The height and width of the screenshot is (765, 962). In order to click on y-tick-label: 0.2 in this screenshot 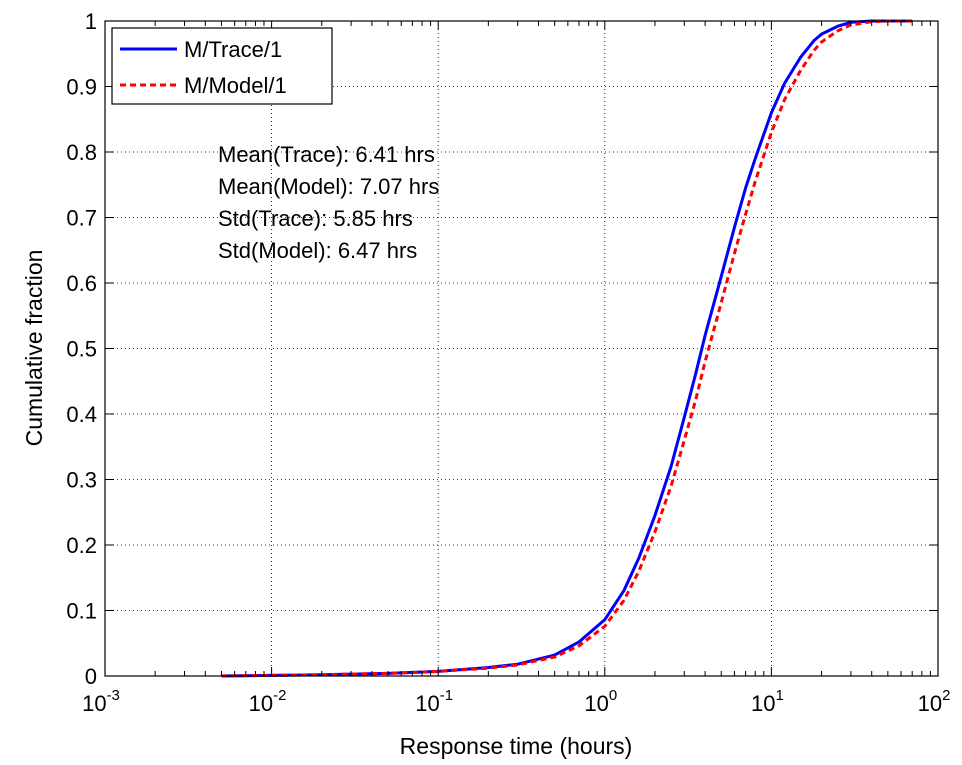, I will do `click(81, 545)`.